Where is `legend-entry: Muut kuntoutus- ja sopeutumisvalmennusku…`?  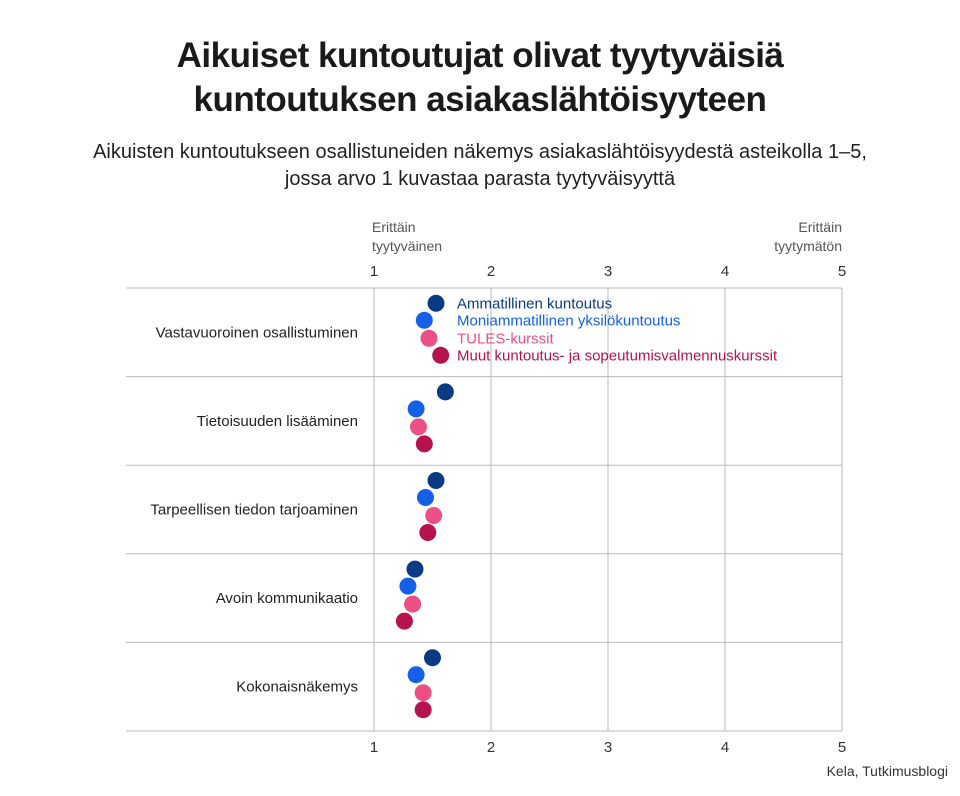
legend-entry: Muut kuntoutus- ja sopeutumisvalmennusku… is located at coordinates (617, 355).